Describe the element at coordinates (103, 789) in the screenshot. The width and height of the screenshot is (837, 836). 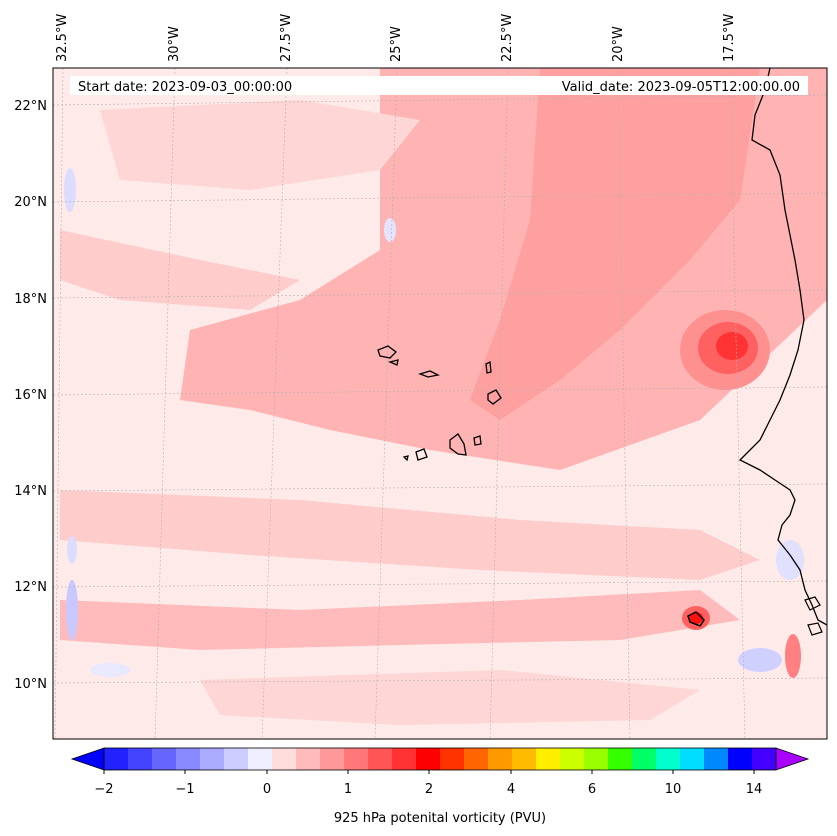
I see `colorbar-tick-label: −2` at that location.